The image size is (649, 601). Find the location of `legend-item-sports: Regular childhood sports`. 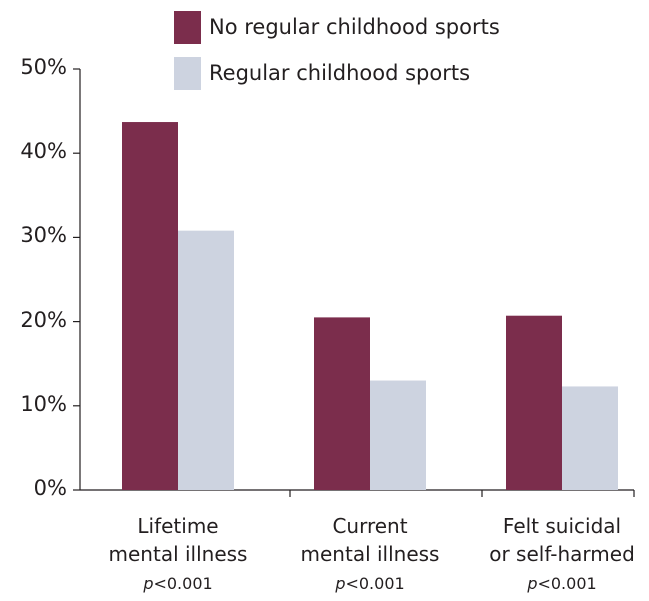

legend-item-sports: Regular childhood sports is located at coordinates (337, 73).